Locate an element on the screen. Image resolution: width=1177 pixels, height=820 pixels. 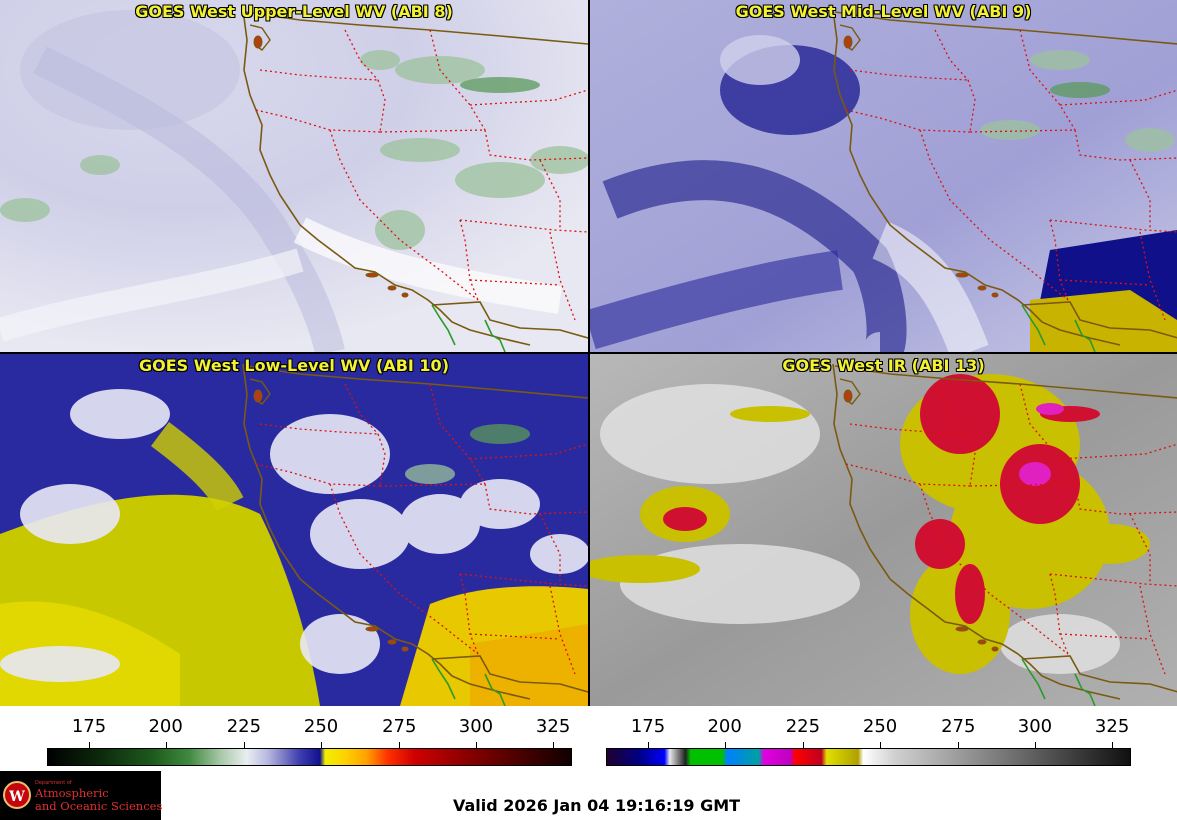
panel-title: GOES West Upper-Level WV (ABI 8) is located at coordinates (294, 11).